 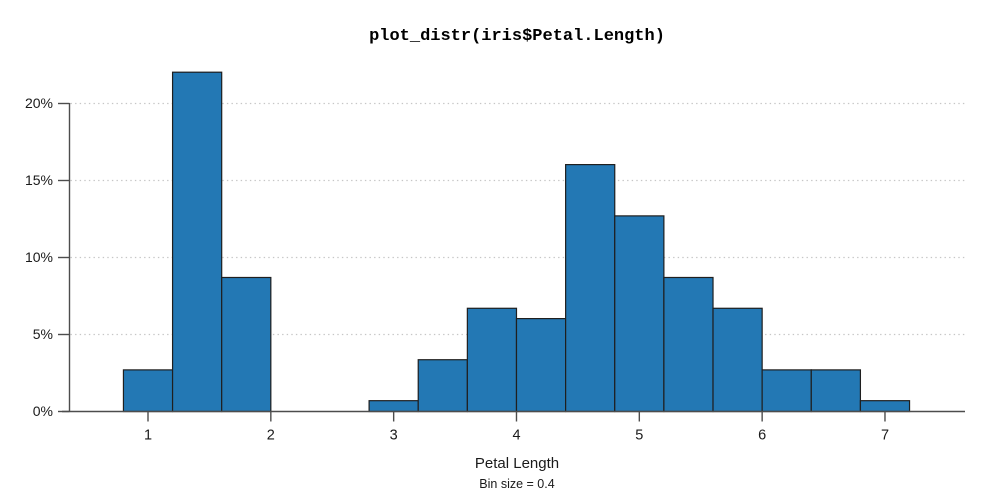 I want to click on x-axis-label: Petal Length, so click(x=517, y=463).